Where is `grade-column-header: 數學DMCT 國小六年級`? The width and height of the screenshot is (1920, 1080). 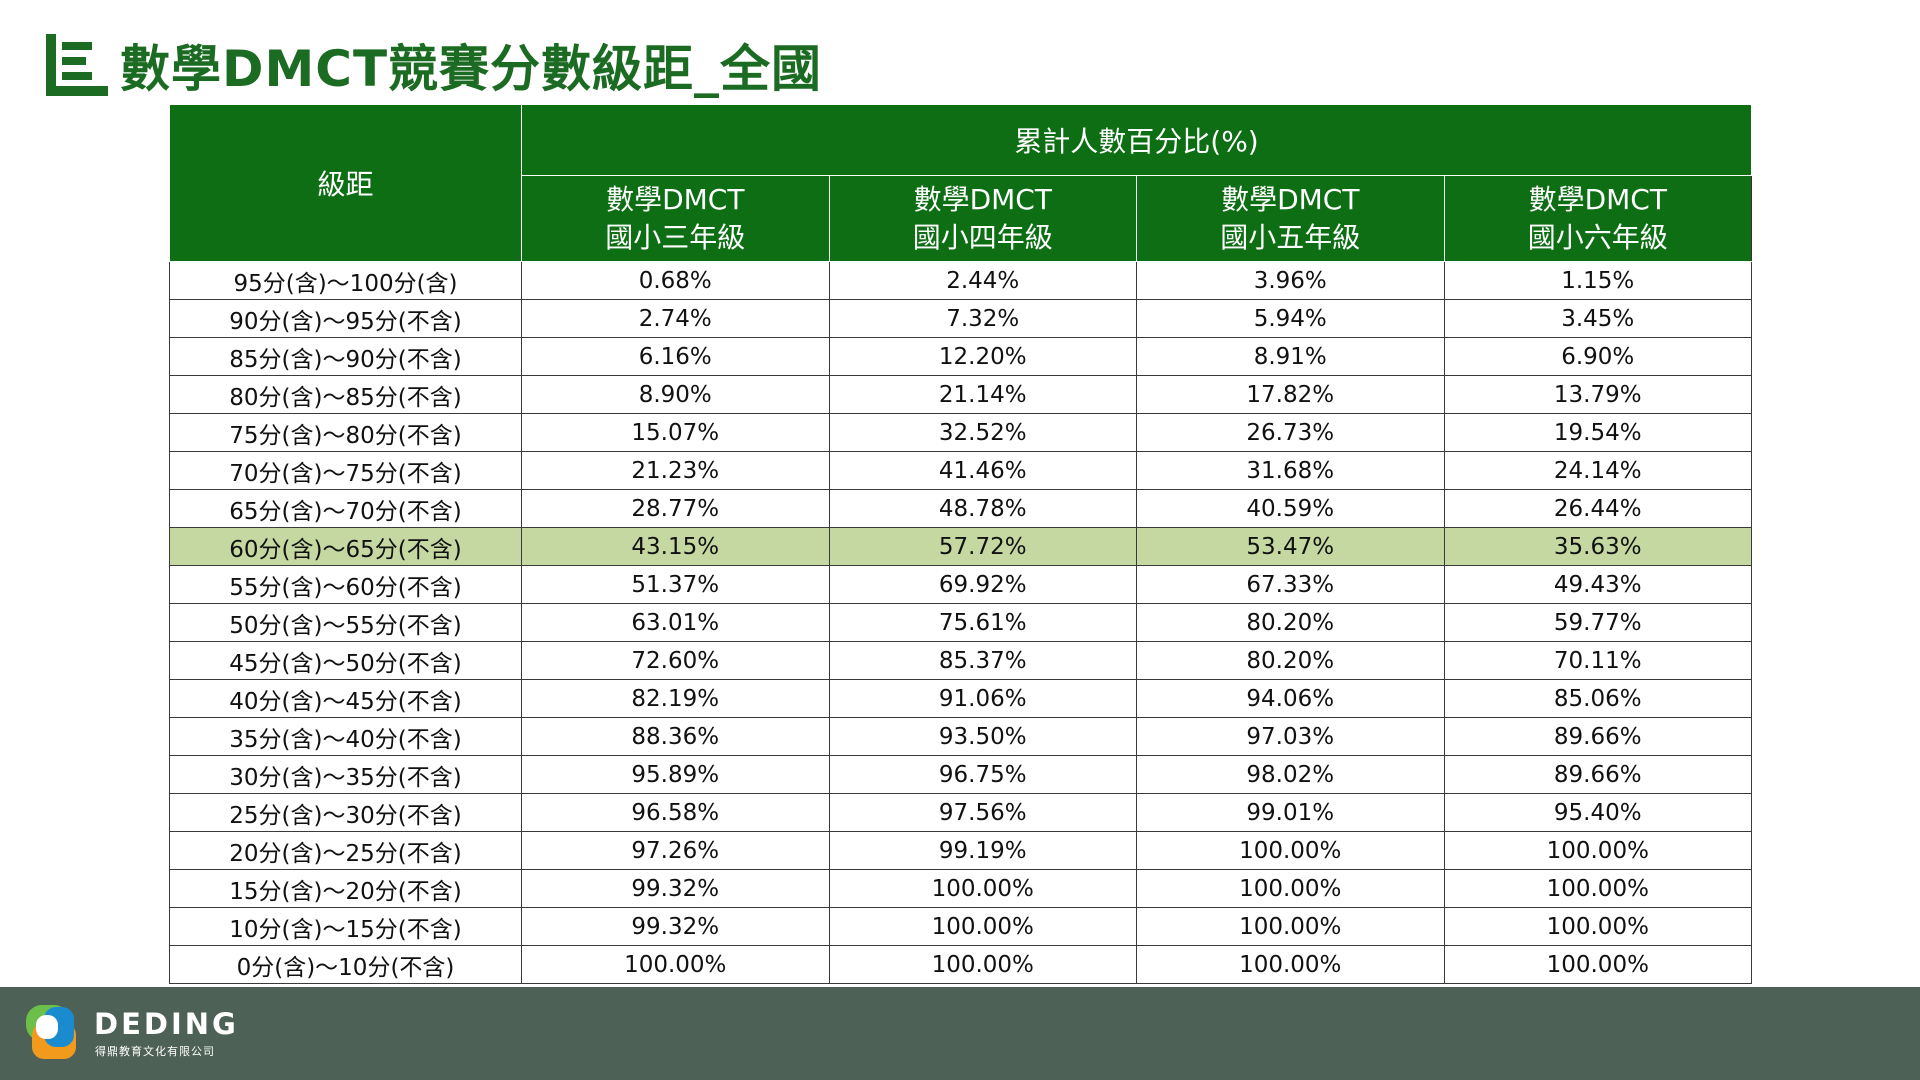
grade-column-header: 數學DMCT 國小六年級 is located at coordinates (1598, 218).